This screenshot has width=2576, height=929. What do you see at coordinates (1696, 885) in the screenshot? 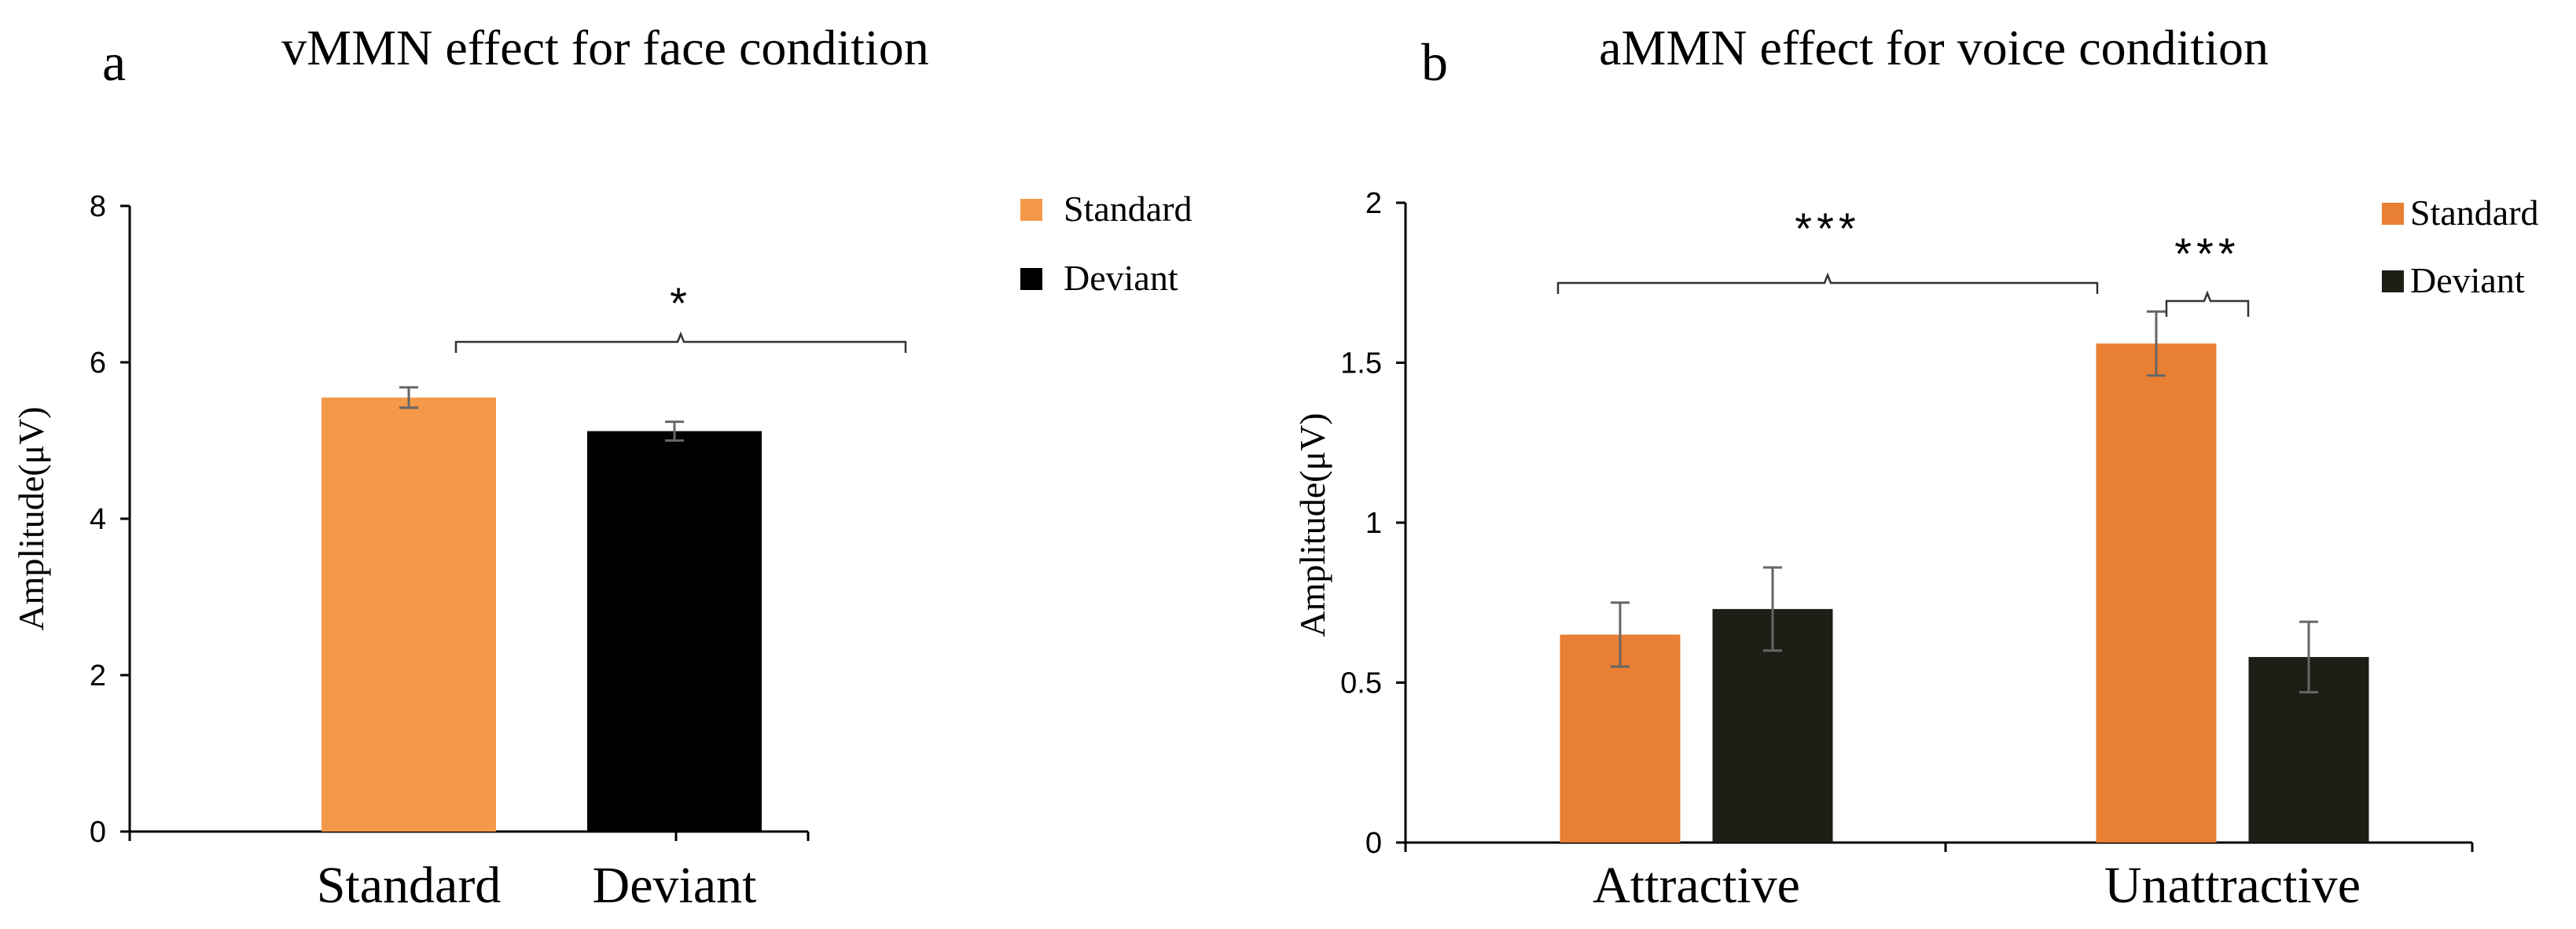
I see `x-category-label: Attractive` at bounding box center [1696, 885].